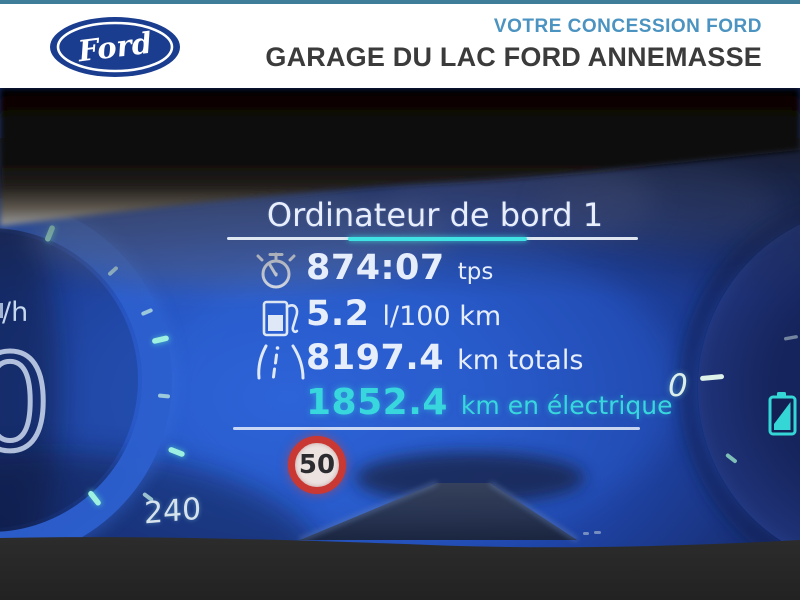 The image size is (800, 600). I want to click on trip-time-unit: tps, so click(475, 272).